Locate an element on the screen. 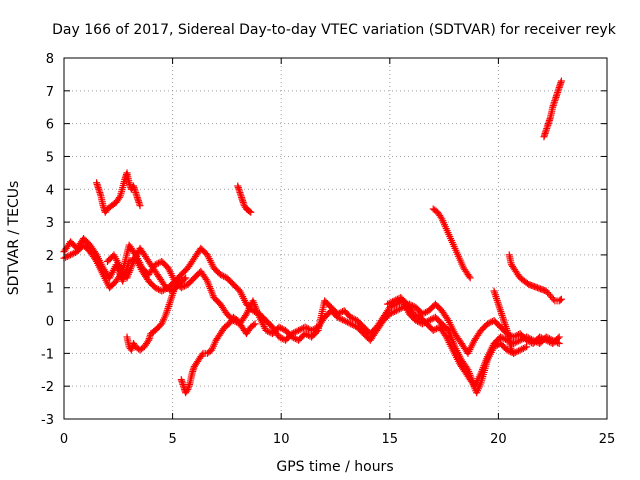  y-tick-label: 5 is located at coordinates (50, 157).